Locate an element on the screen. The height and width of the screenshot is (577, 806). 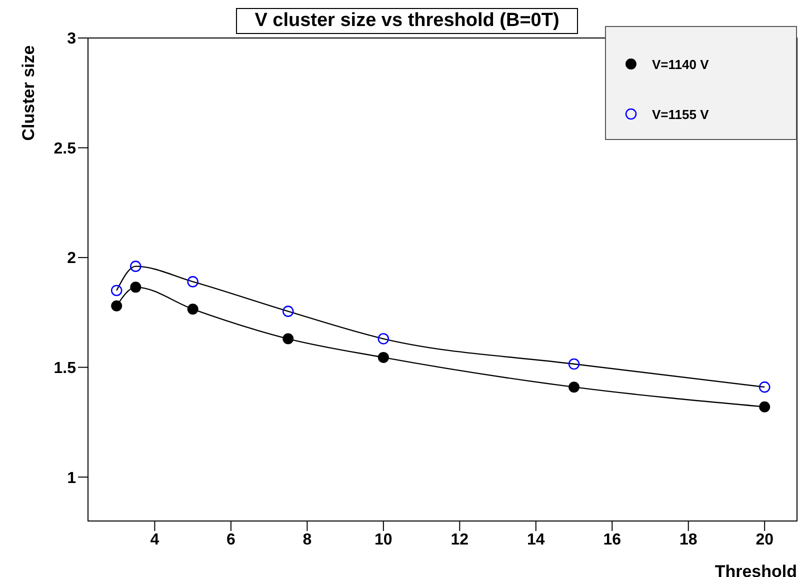
y-tick-label: 1 is located at coordinates (71, 478).